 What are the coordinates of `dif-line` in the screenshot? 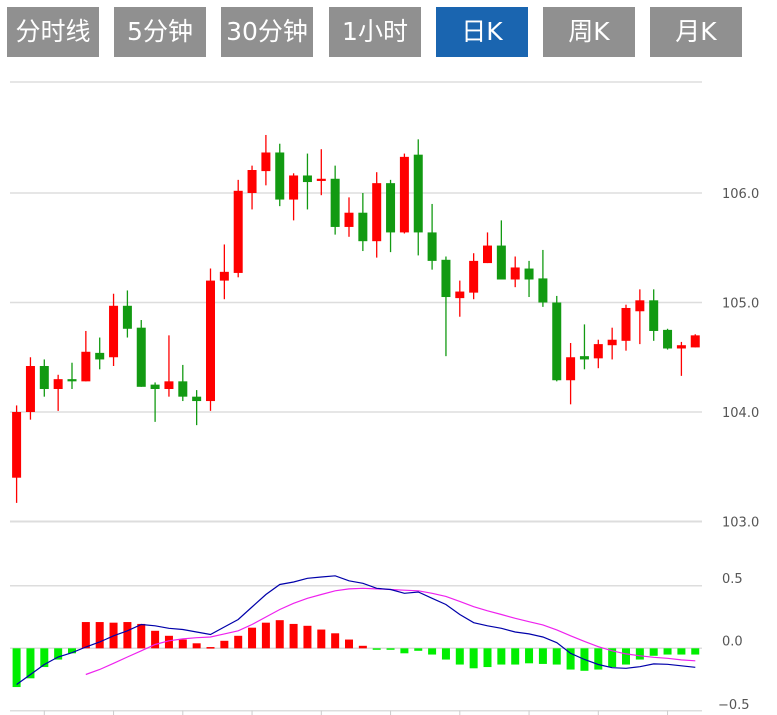 It's located at (356, 630).